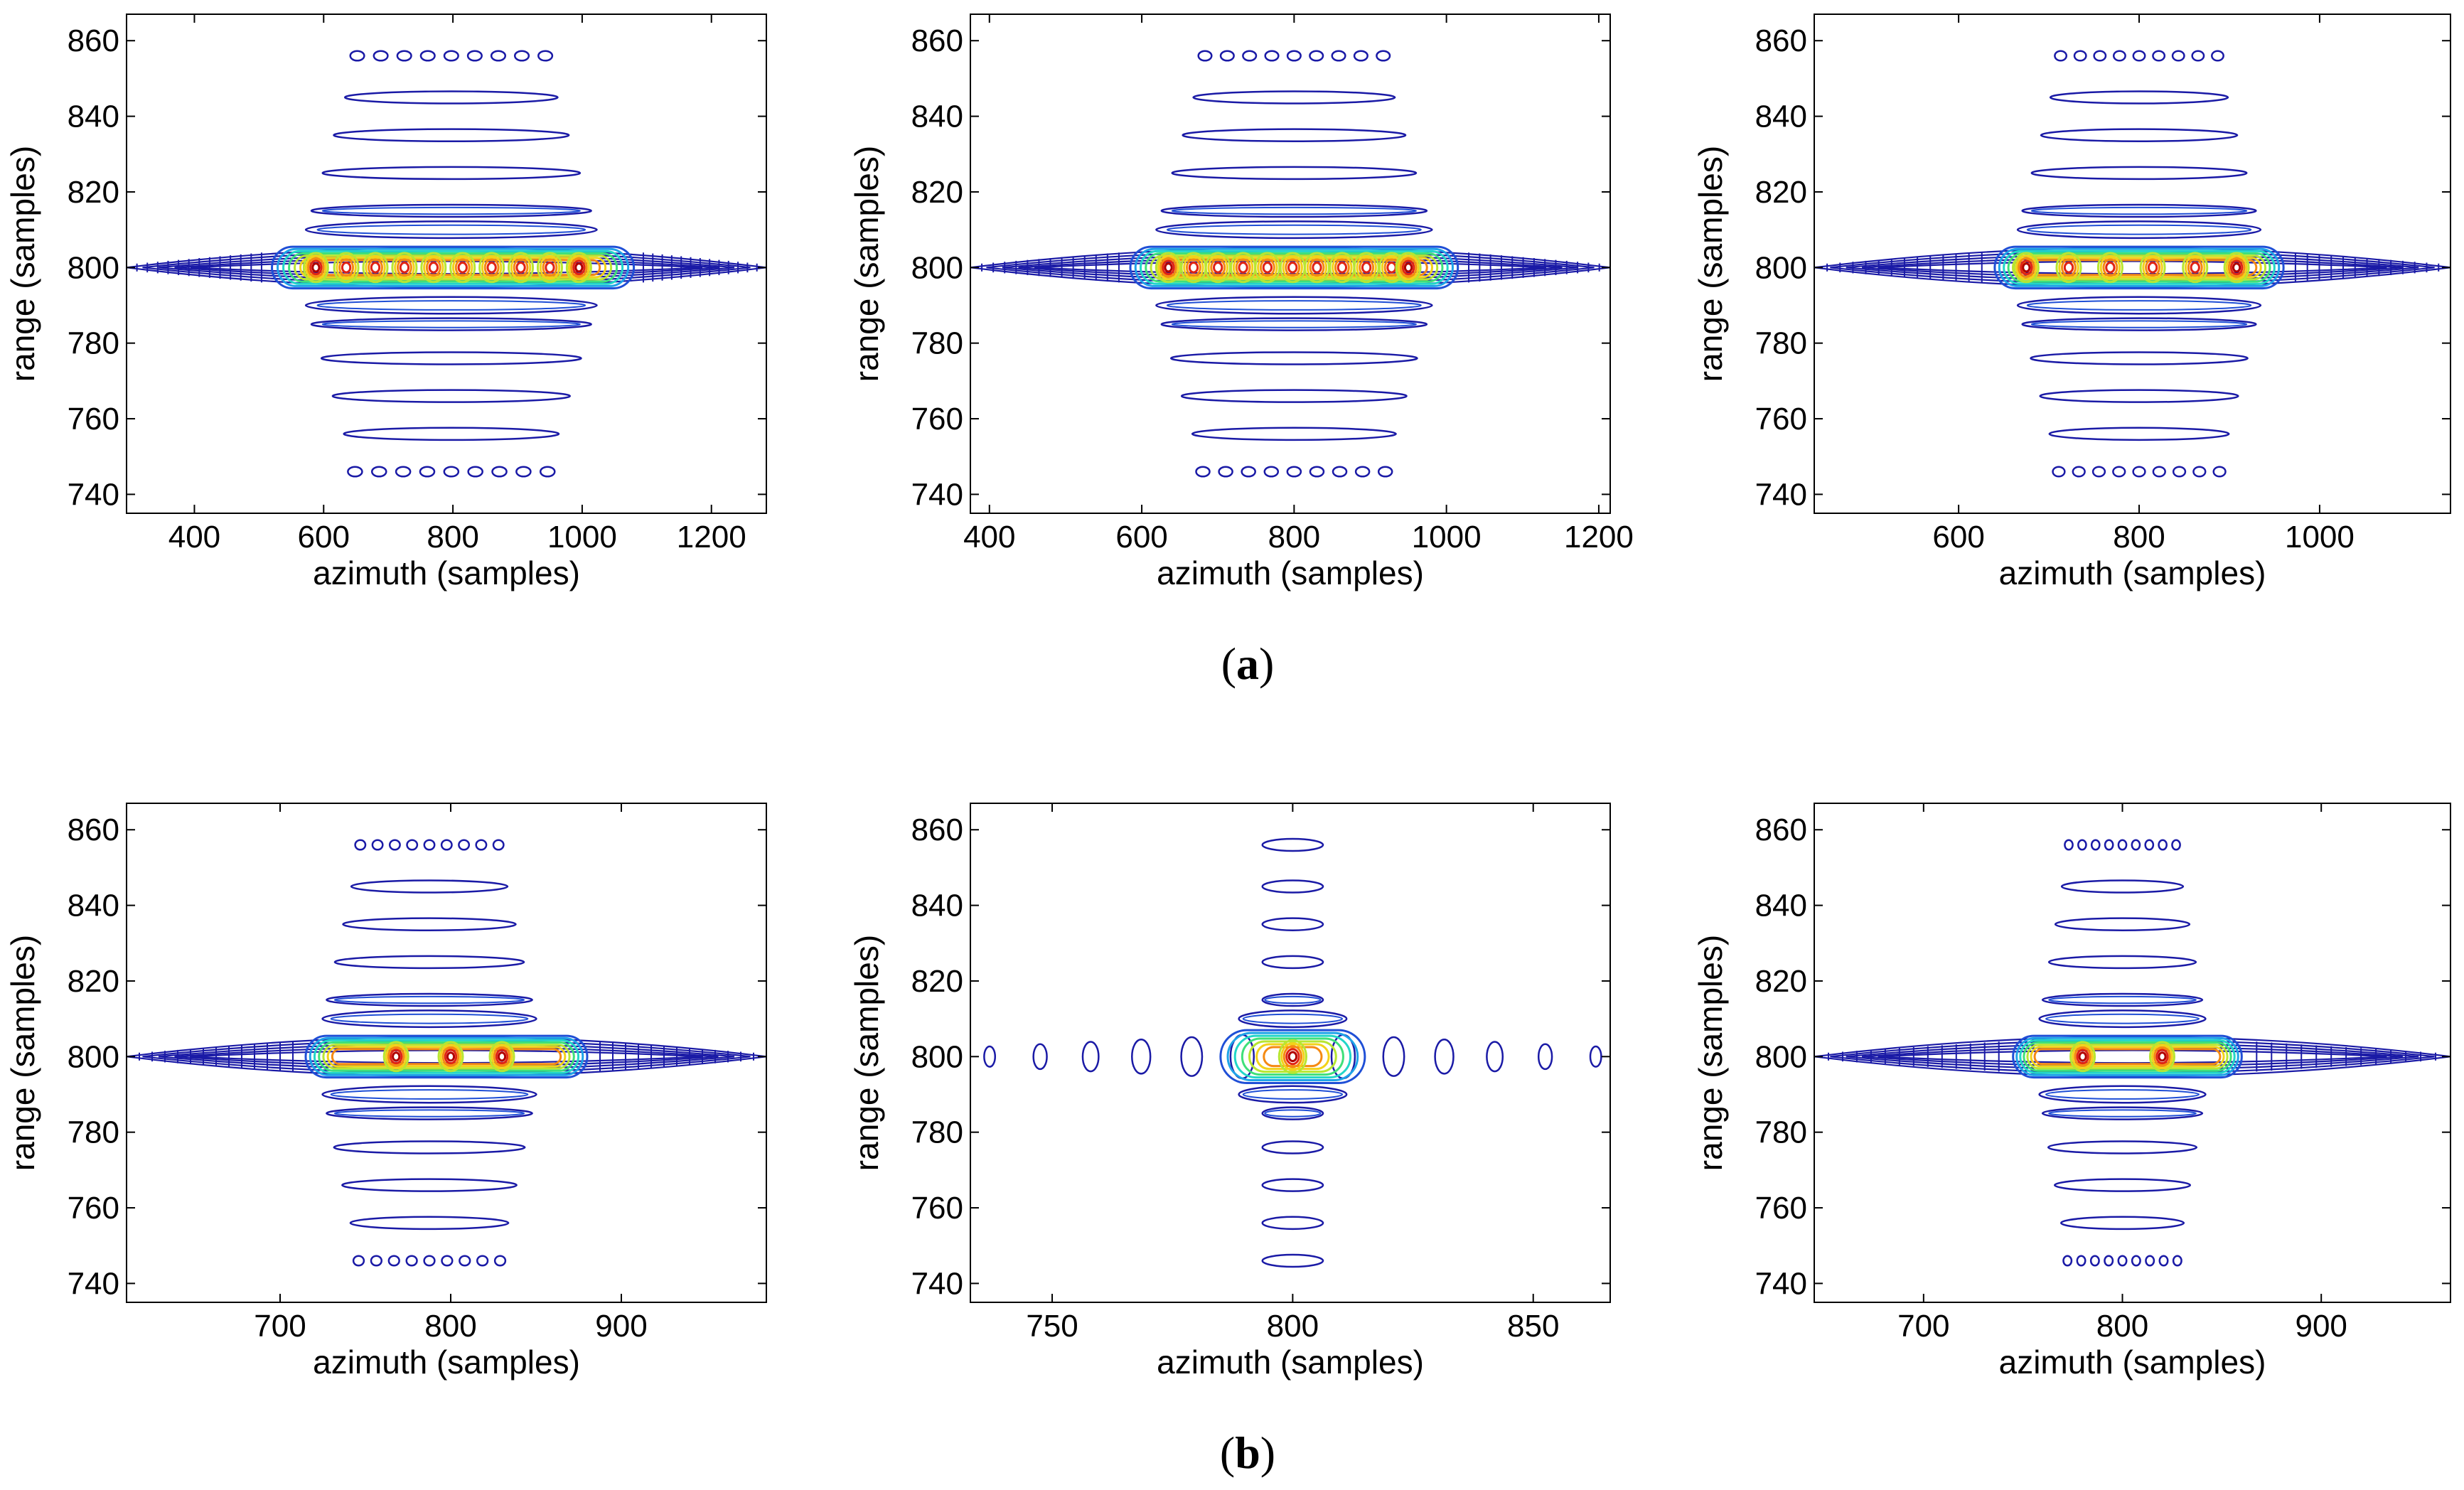 Image resolution: width=2464 pixels, height=1490 pixels. What do you see at coordinates (1293, 1326) in the screenshot?
I see `x-tick-label: 800` at bounding box center [1293, 1326].